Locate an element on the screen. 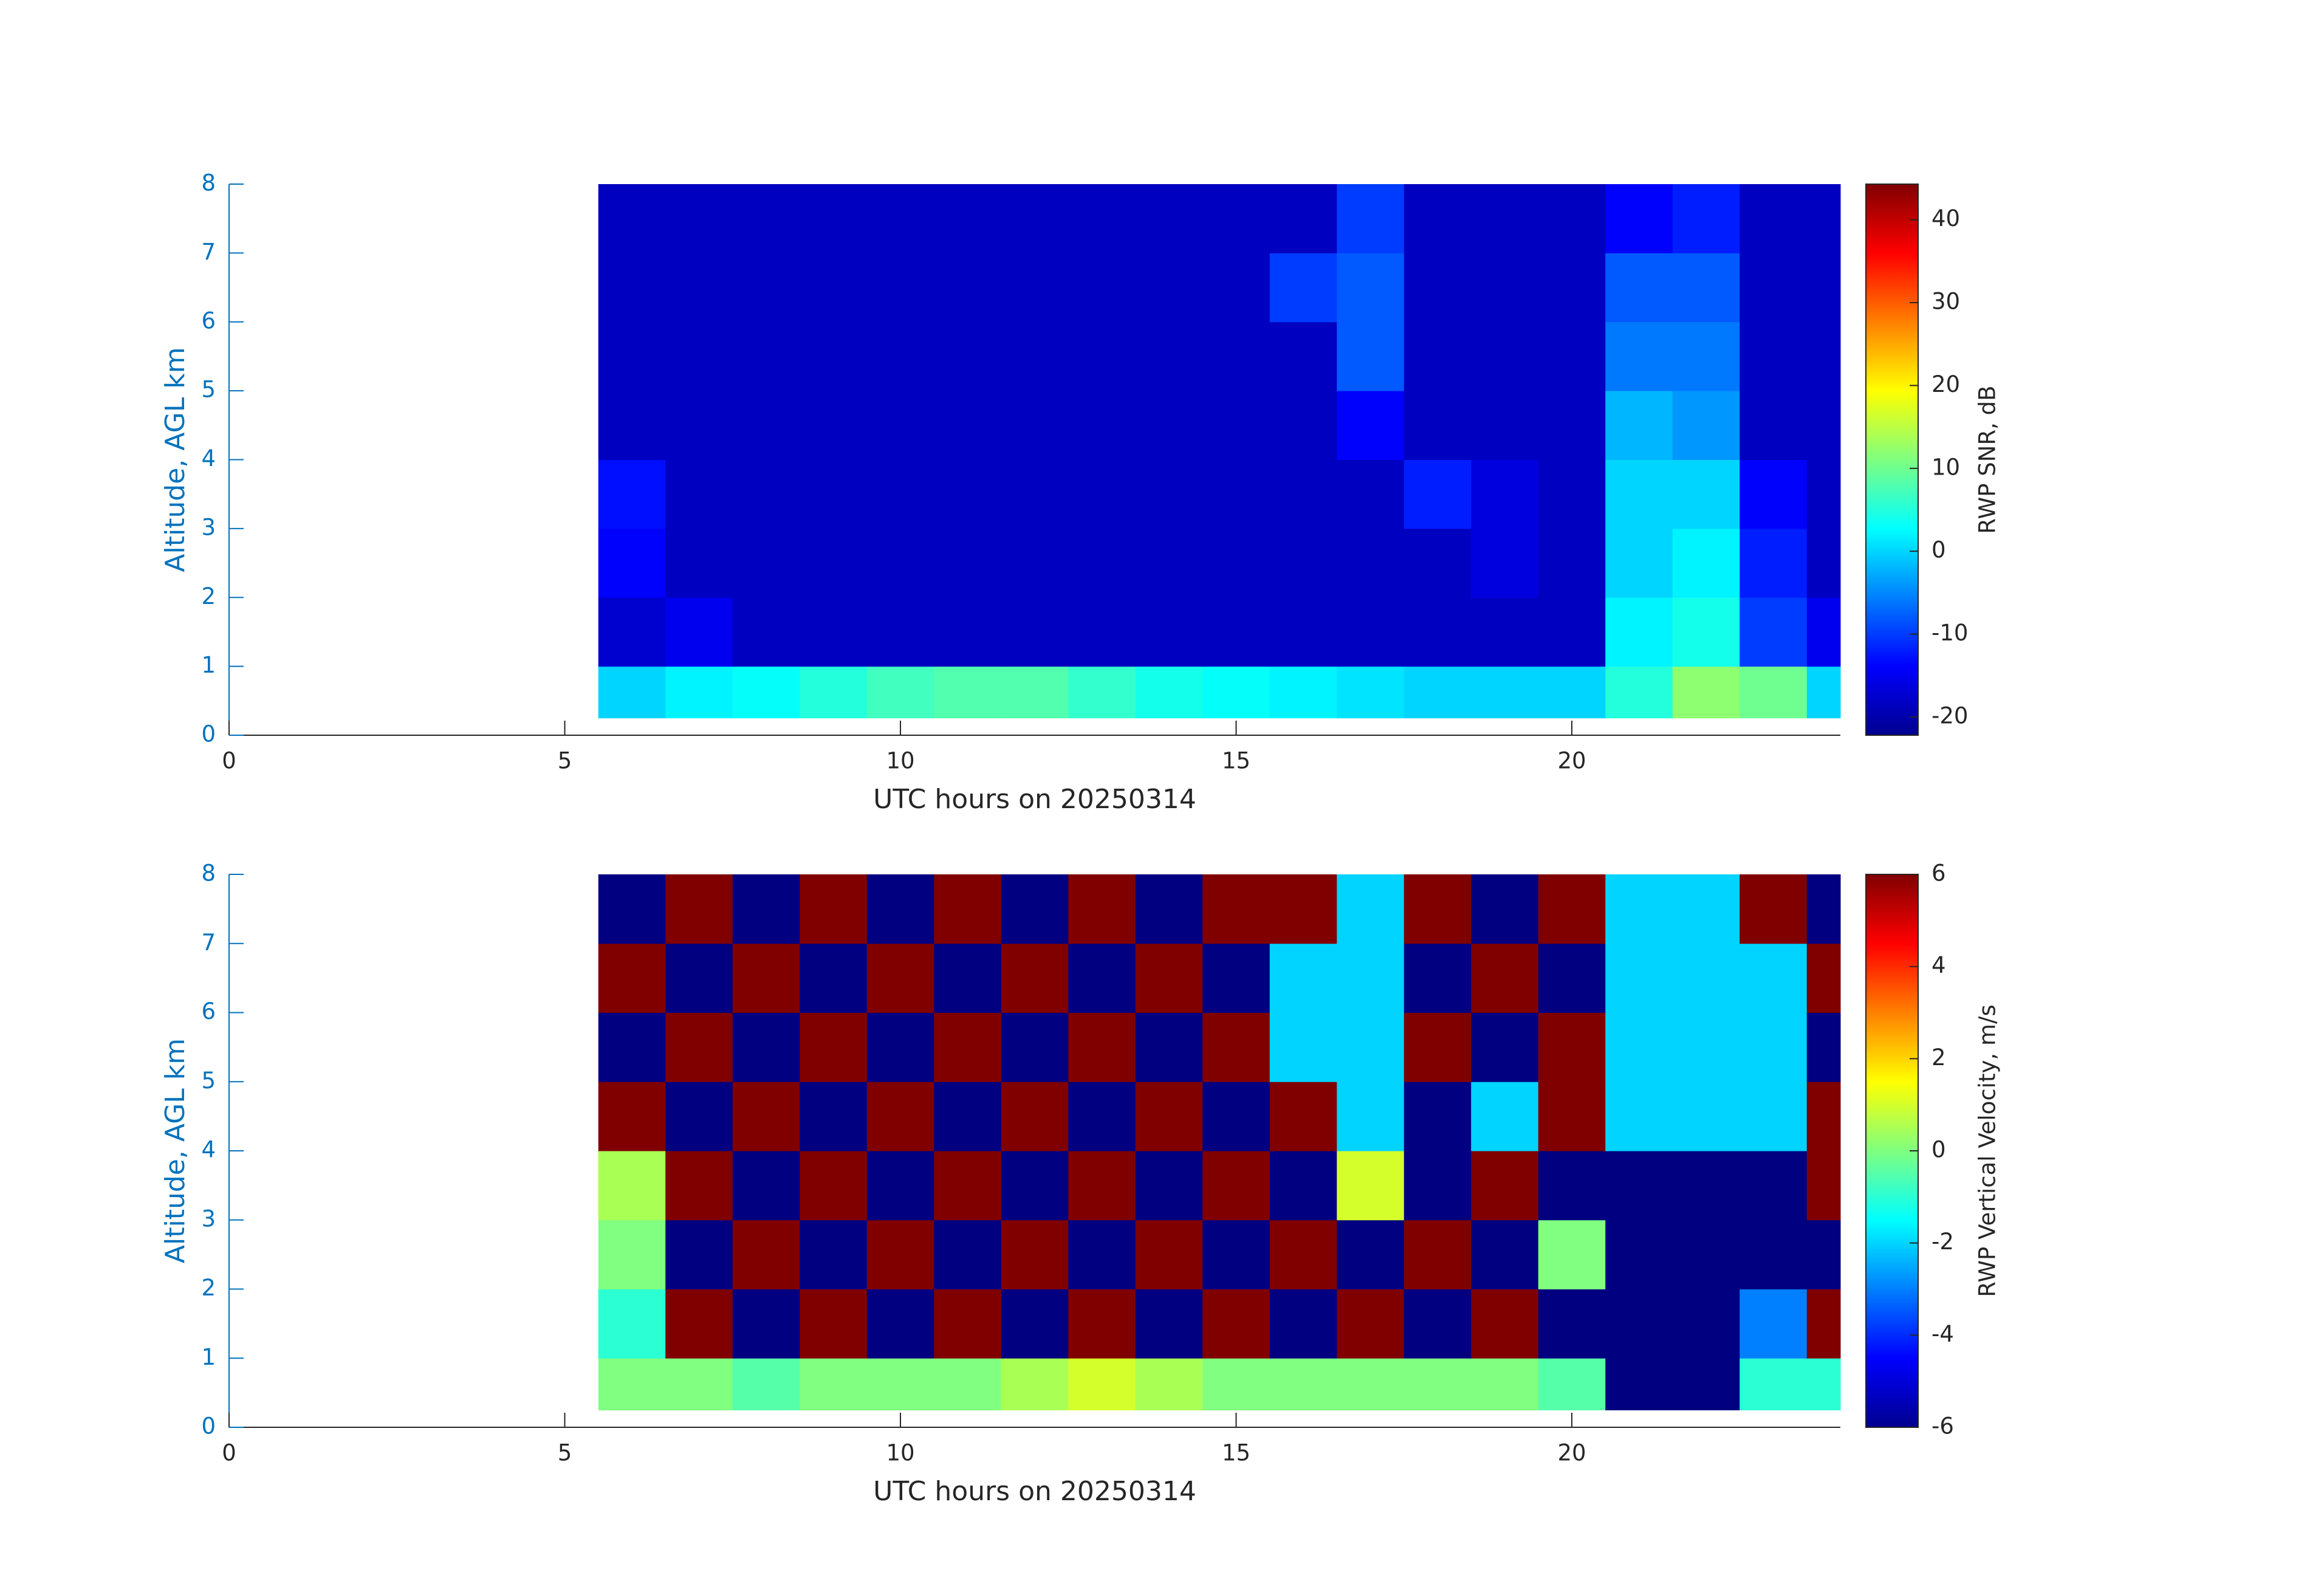  y-axis-label: Altitude, AGL km is located at coordinates (175, 459).